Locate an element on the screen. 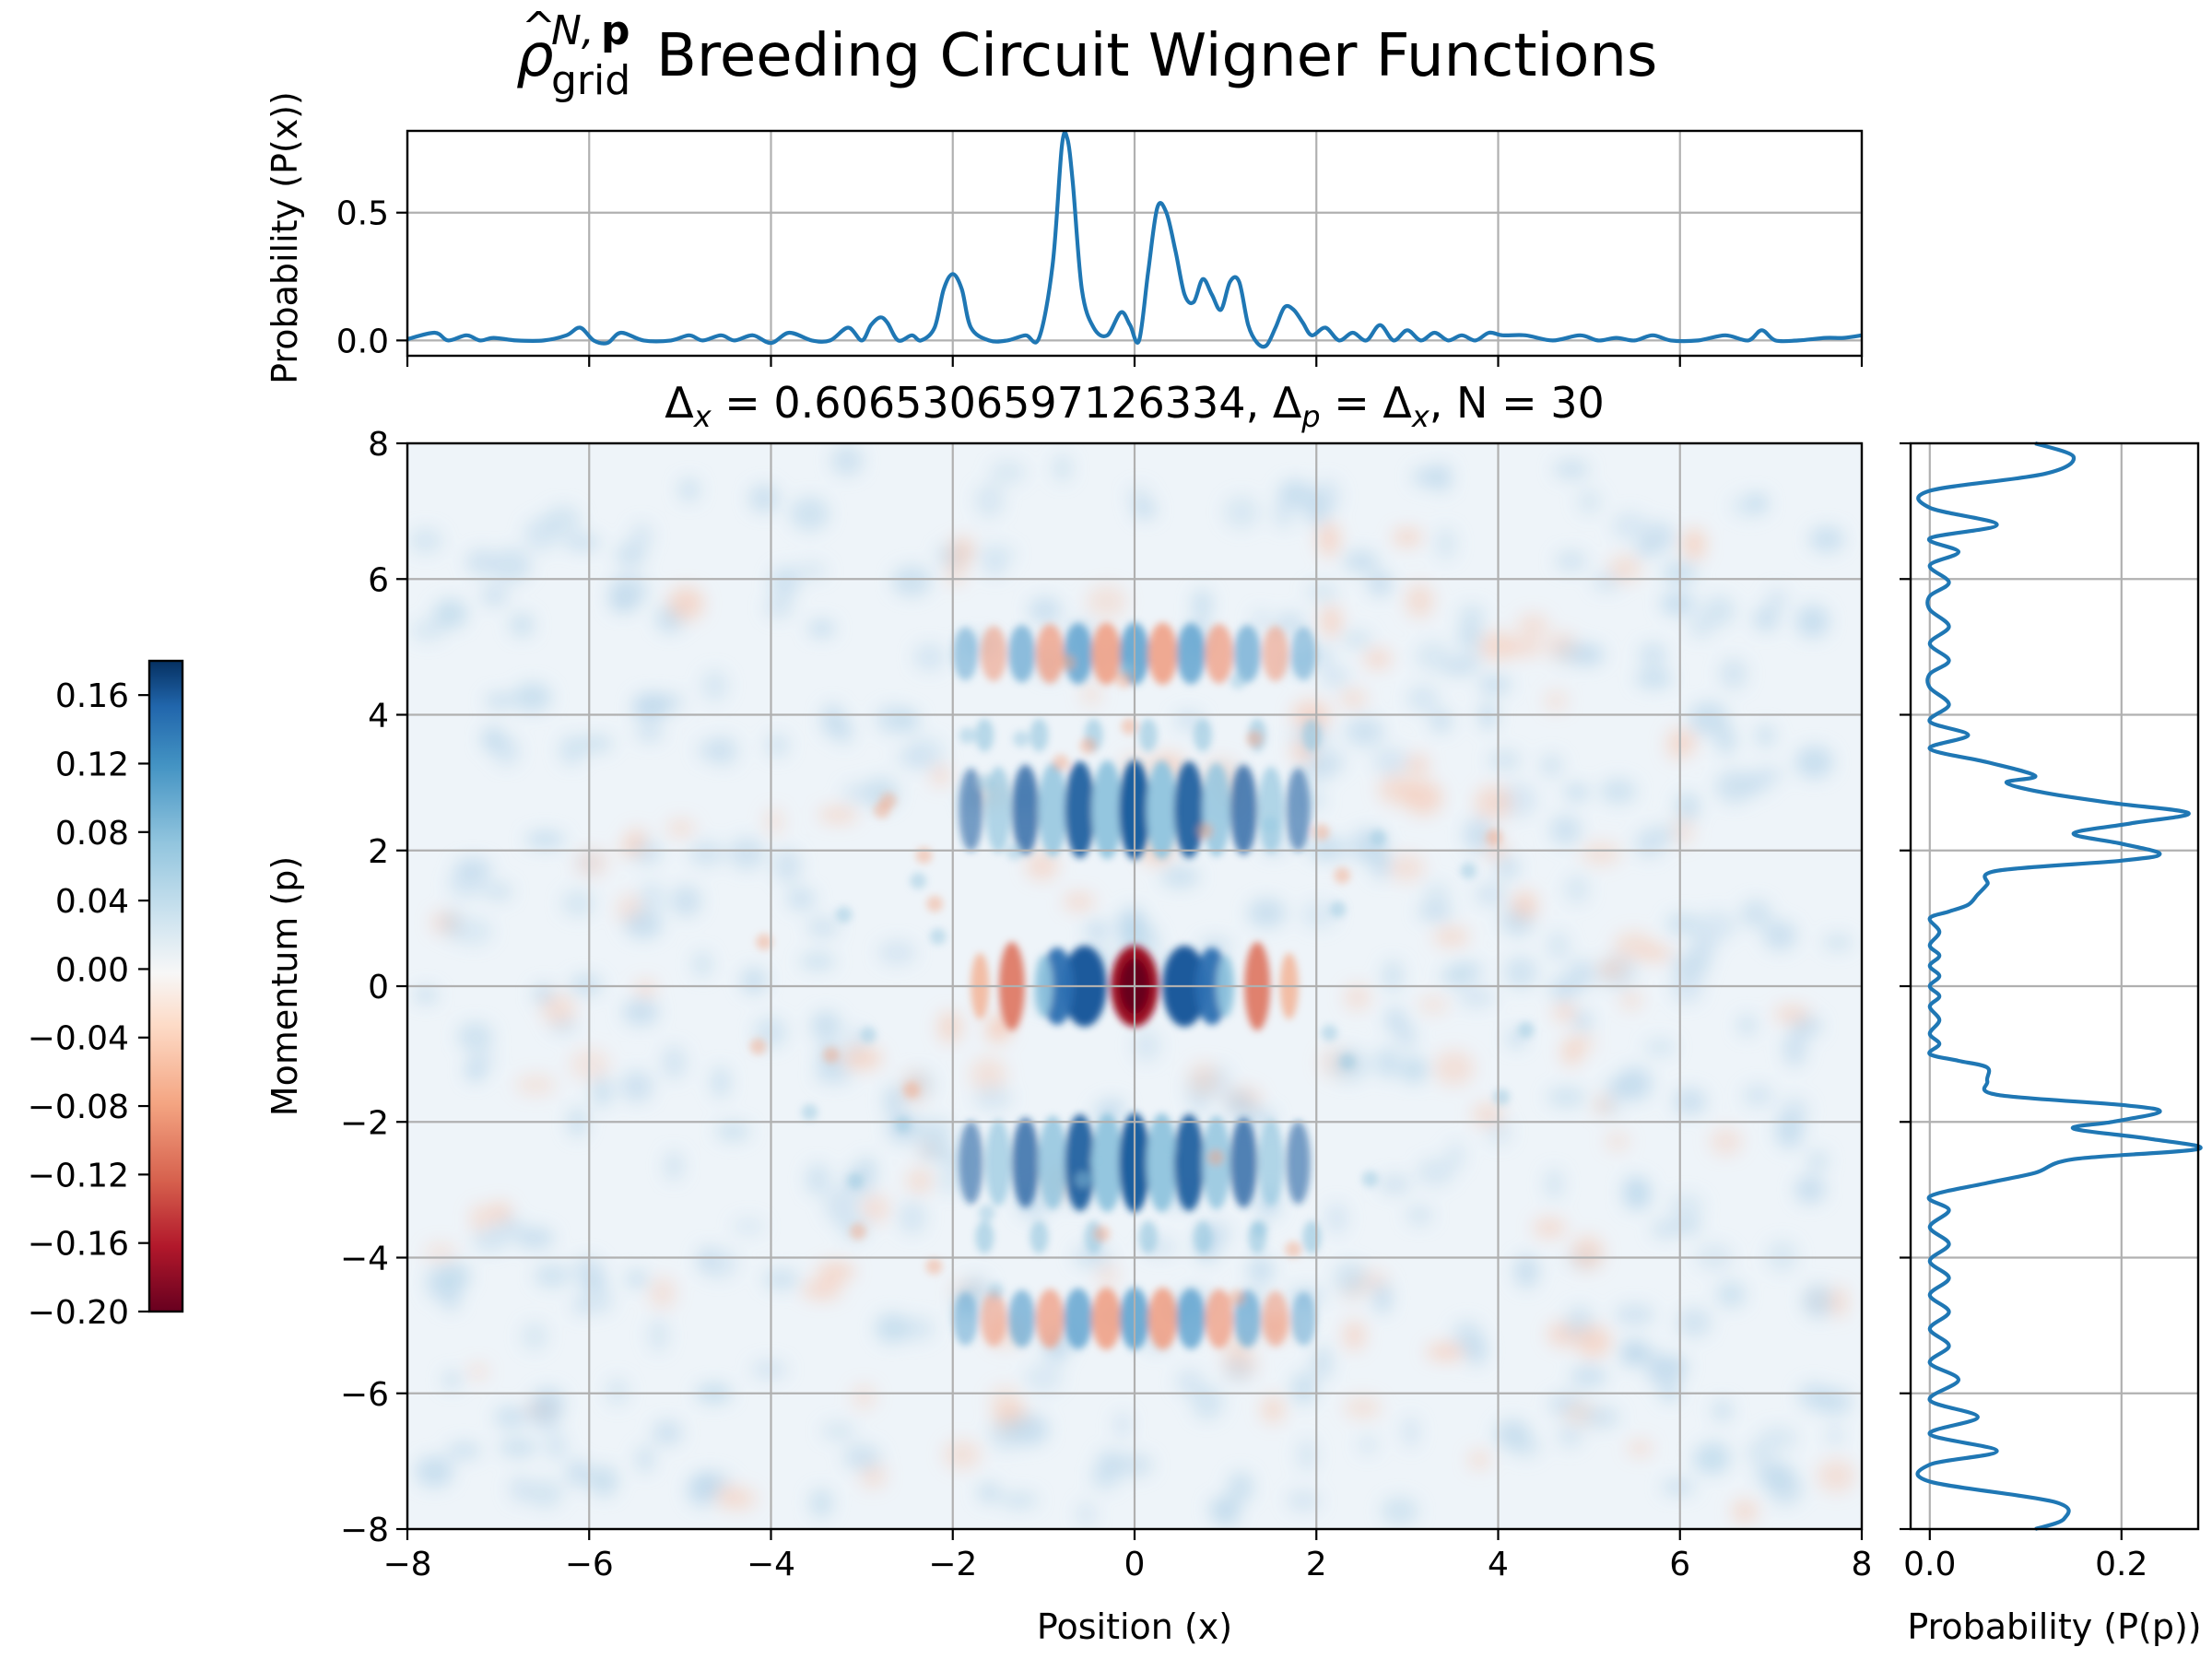  top-ytick-label: 0.5 is located at coordinates (362, 214).